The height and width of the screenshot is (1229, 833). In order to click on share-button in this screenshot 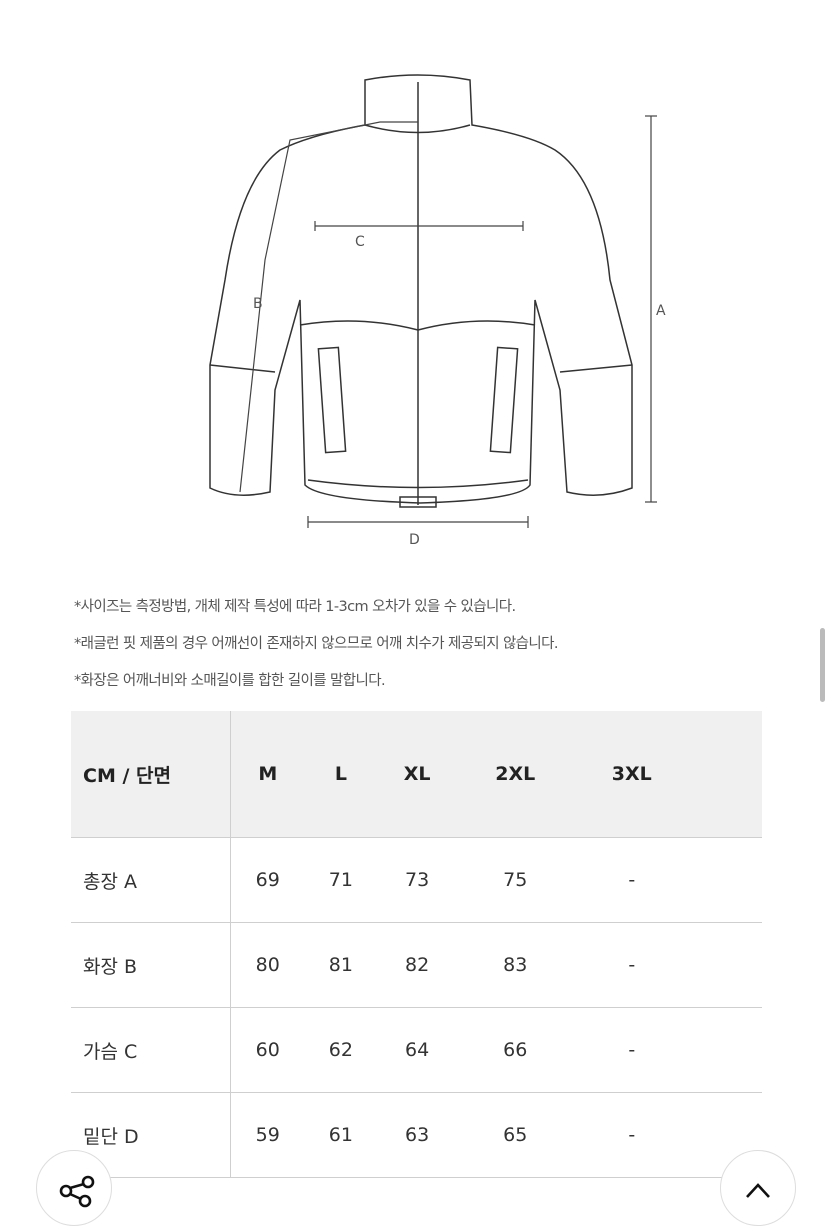, I will do `click(74, 1188)`.